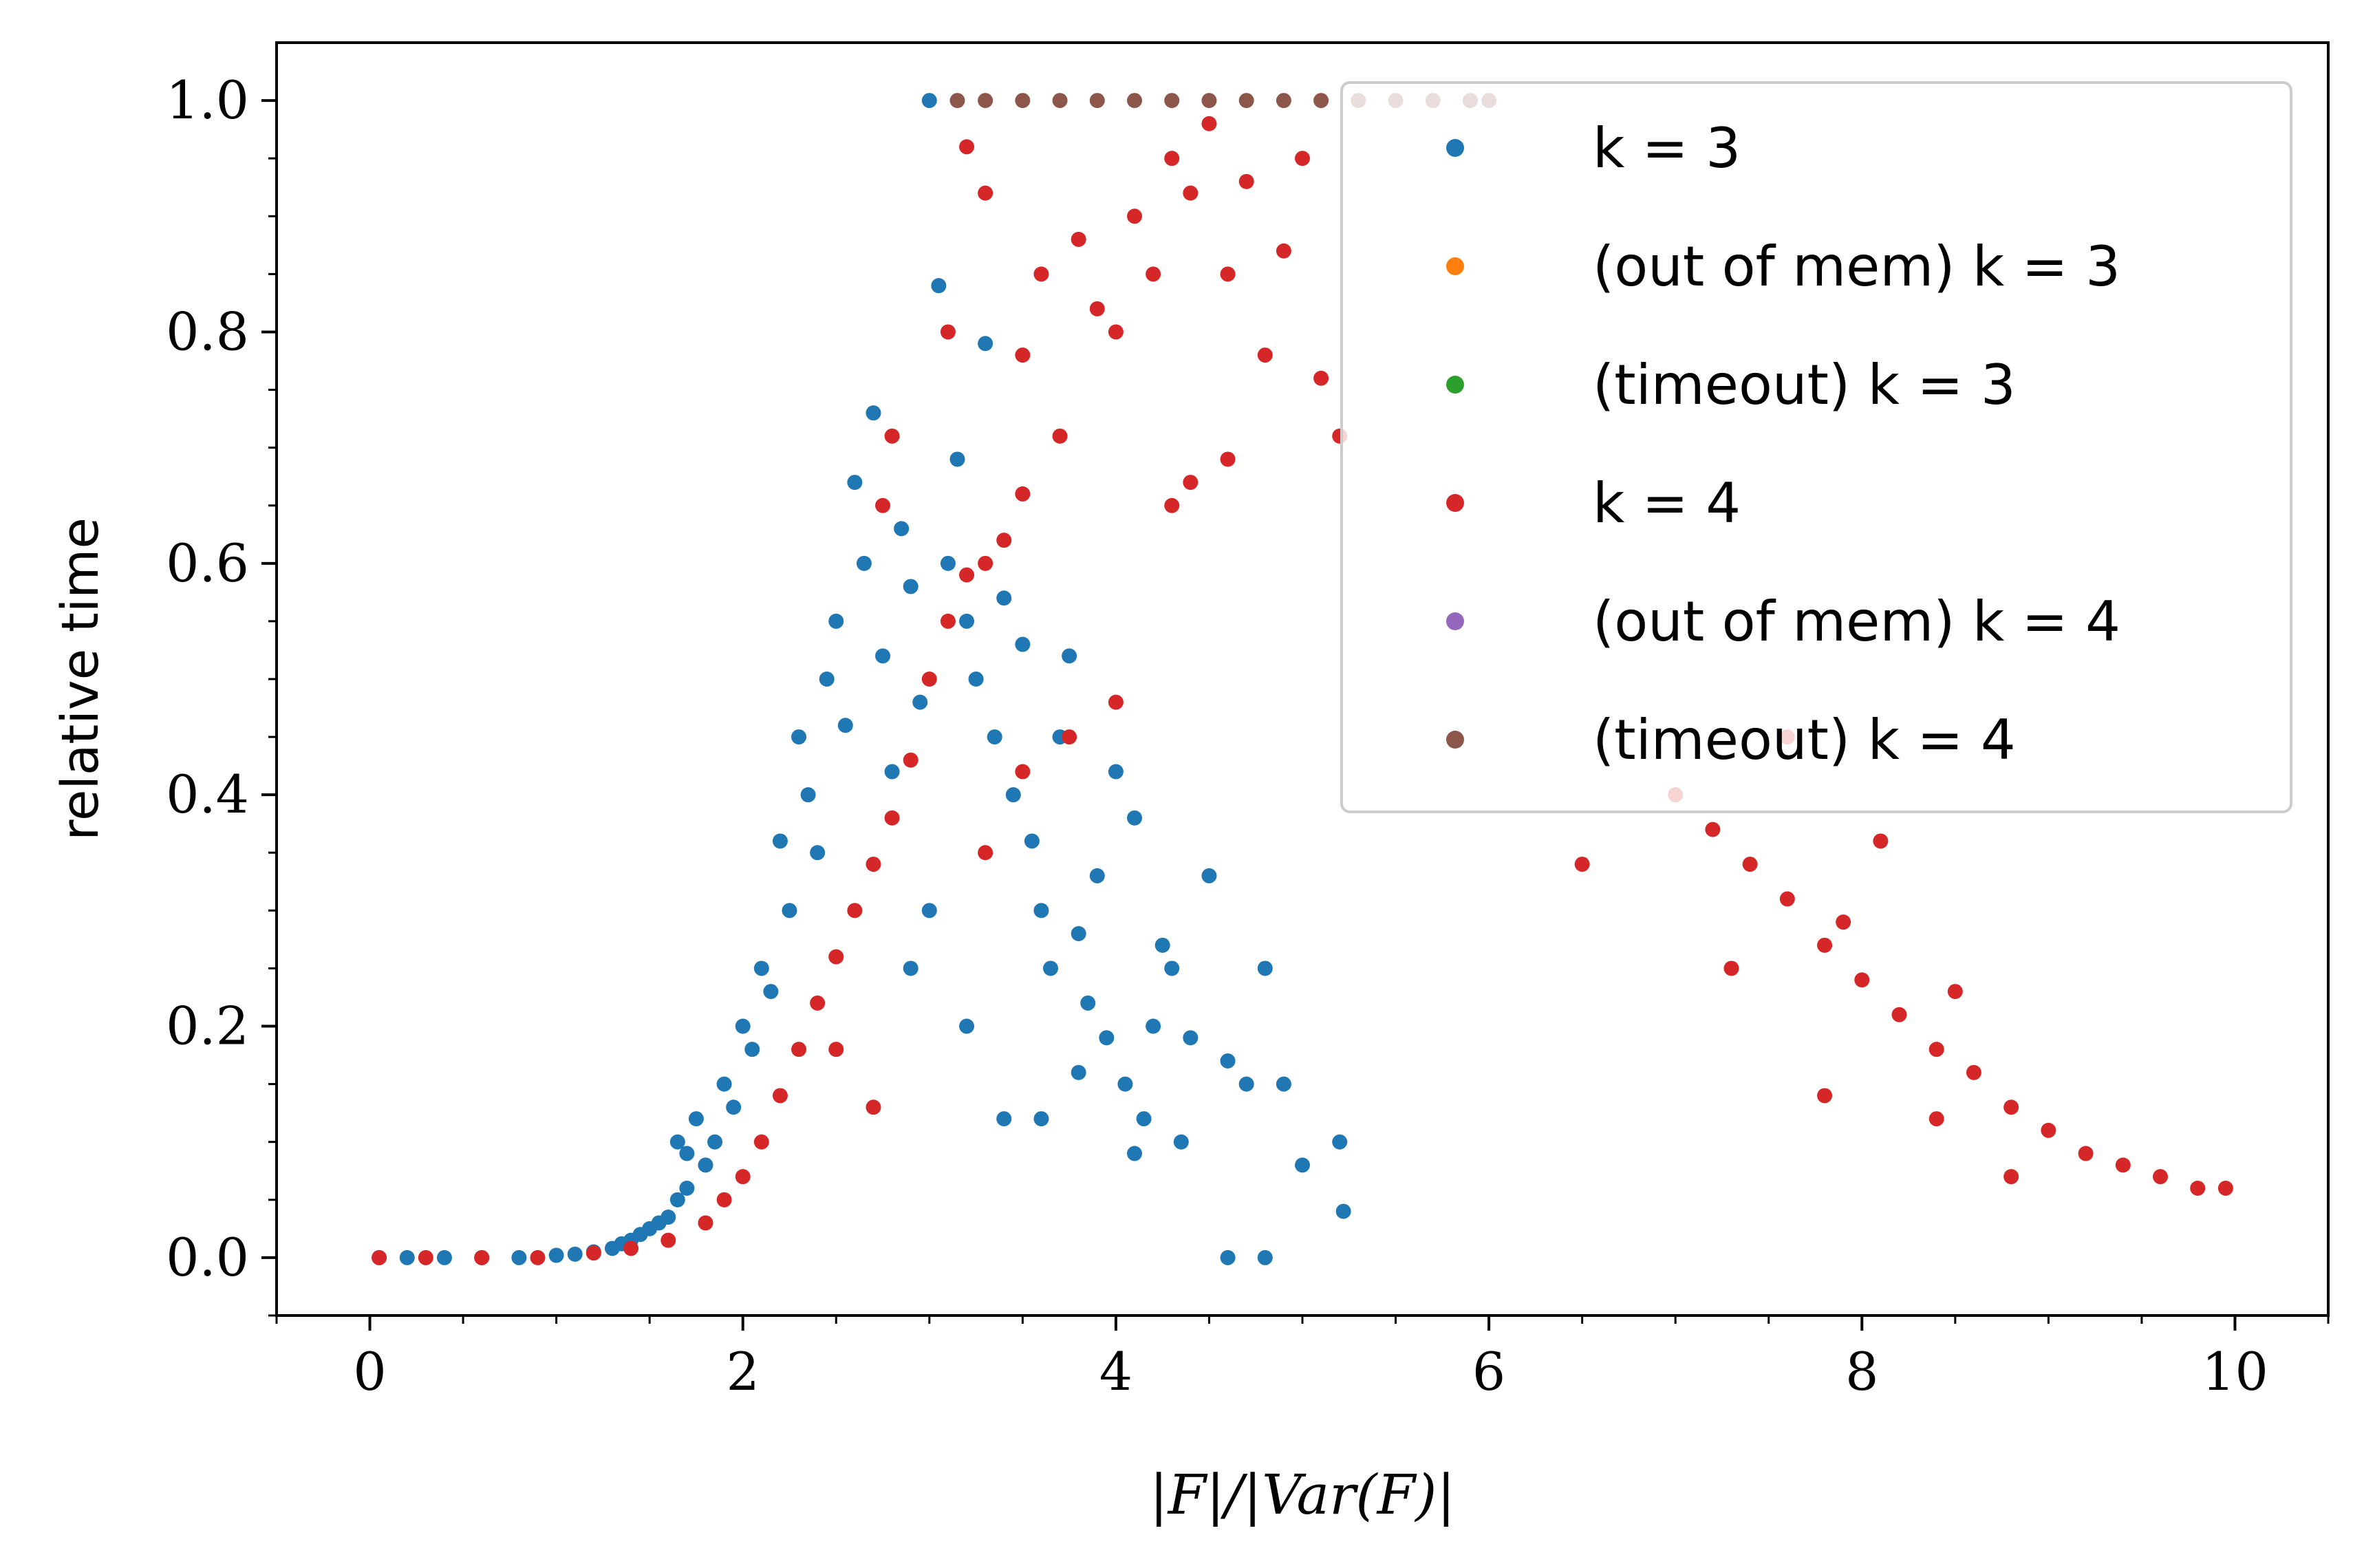  I want to click on y-tick-label: 0.0, so click(207, 1257).